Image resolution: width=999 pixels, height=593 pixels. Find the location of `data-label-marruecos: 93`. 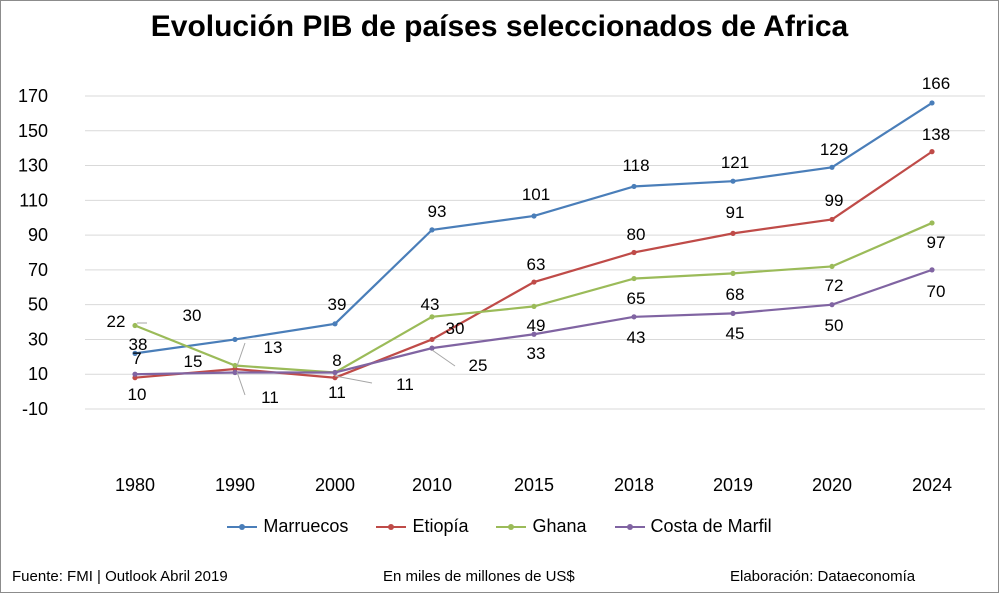

data-label-marruecos: 93 is located at coordinates (437, 211).